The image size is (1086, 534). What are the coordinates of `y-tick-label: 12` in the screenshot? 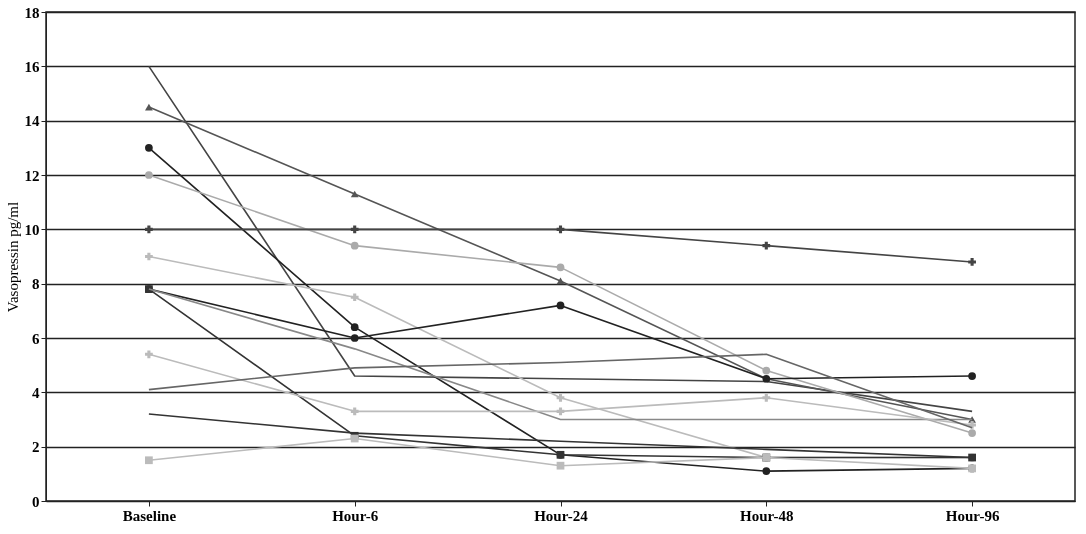 It's located at (32, 175).